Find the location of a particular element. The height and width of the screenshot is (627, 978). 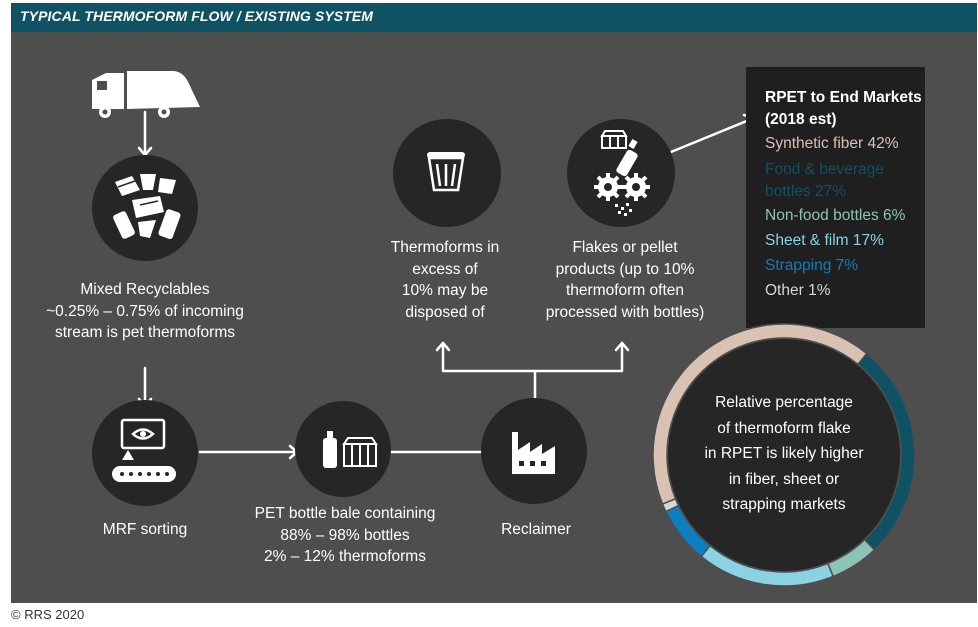

disposal-line-4: disposed of is located at coordinates (445, 312).